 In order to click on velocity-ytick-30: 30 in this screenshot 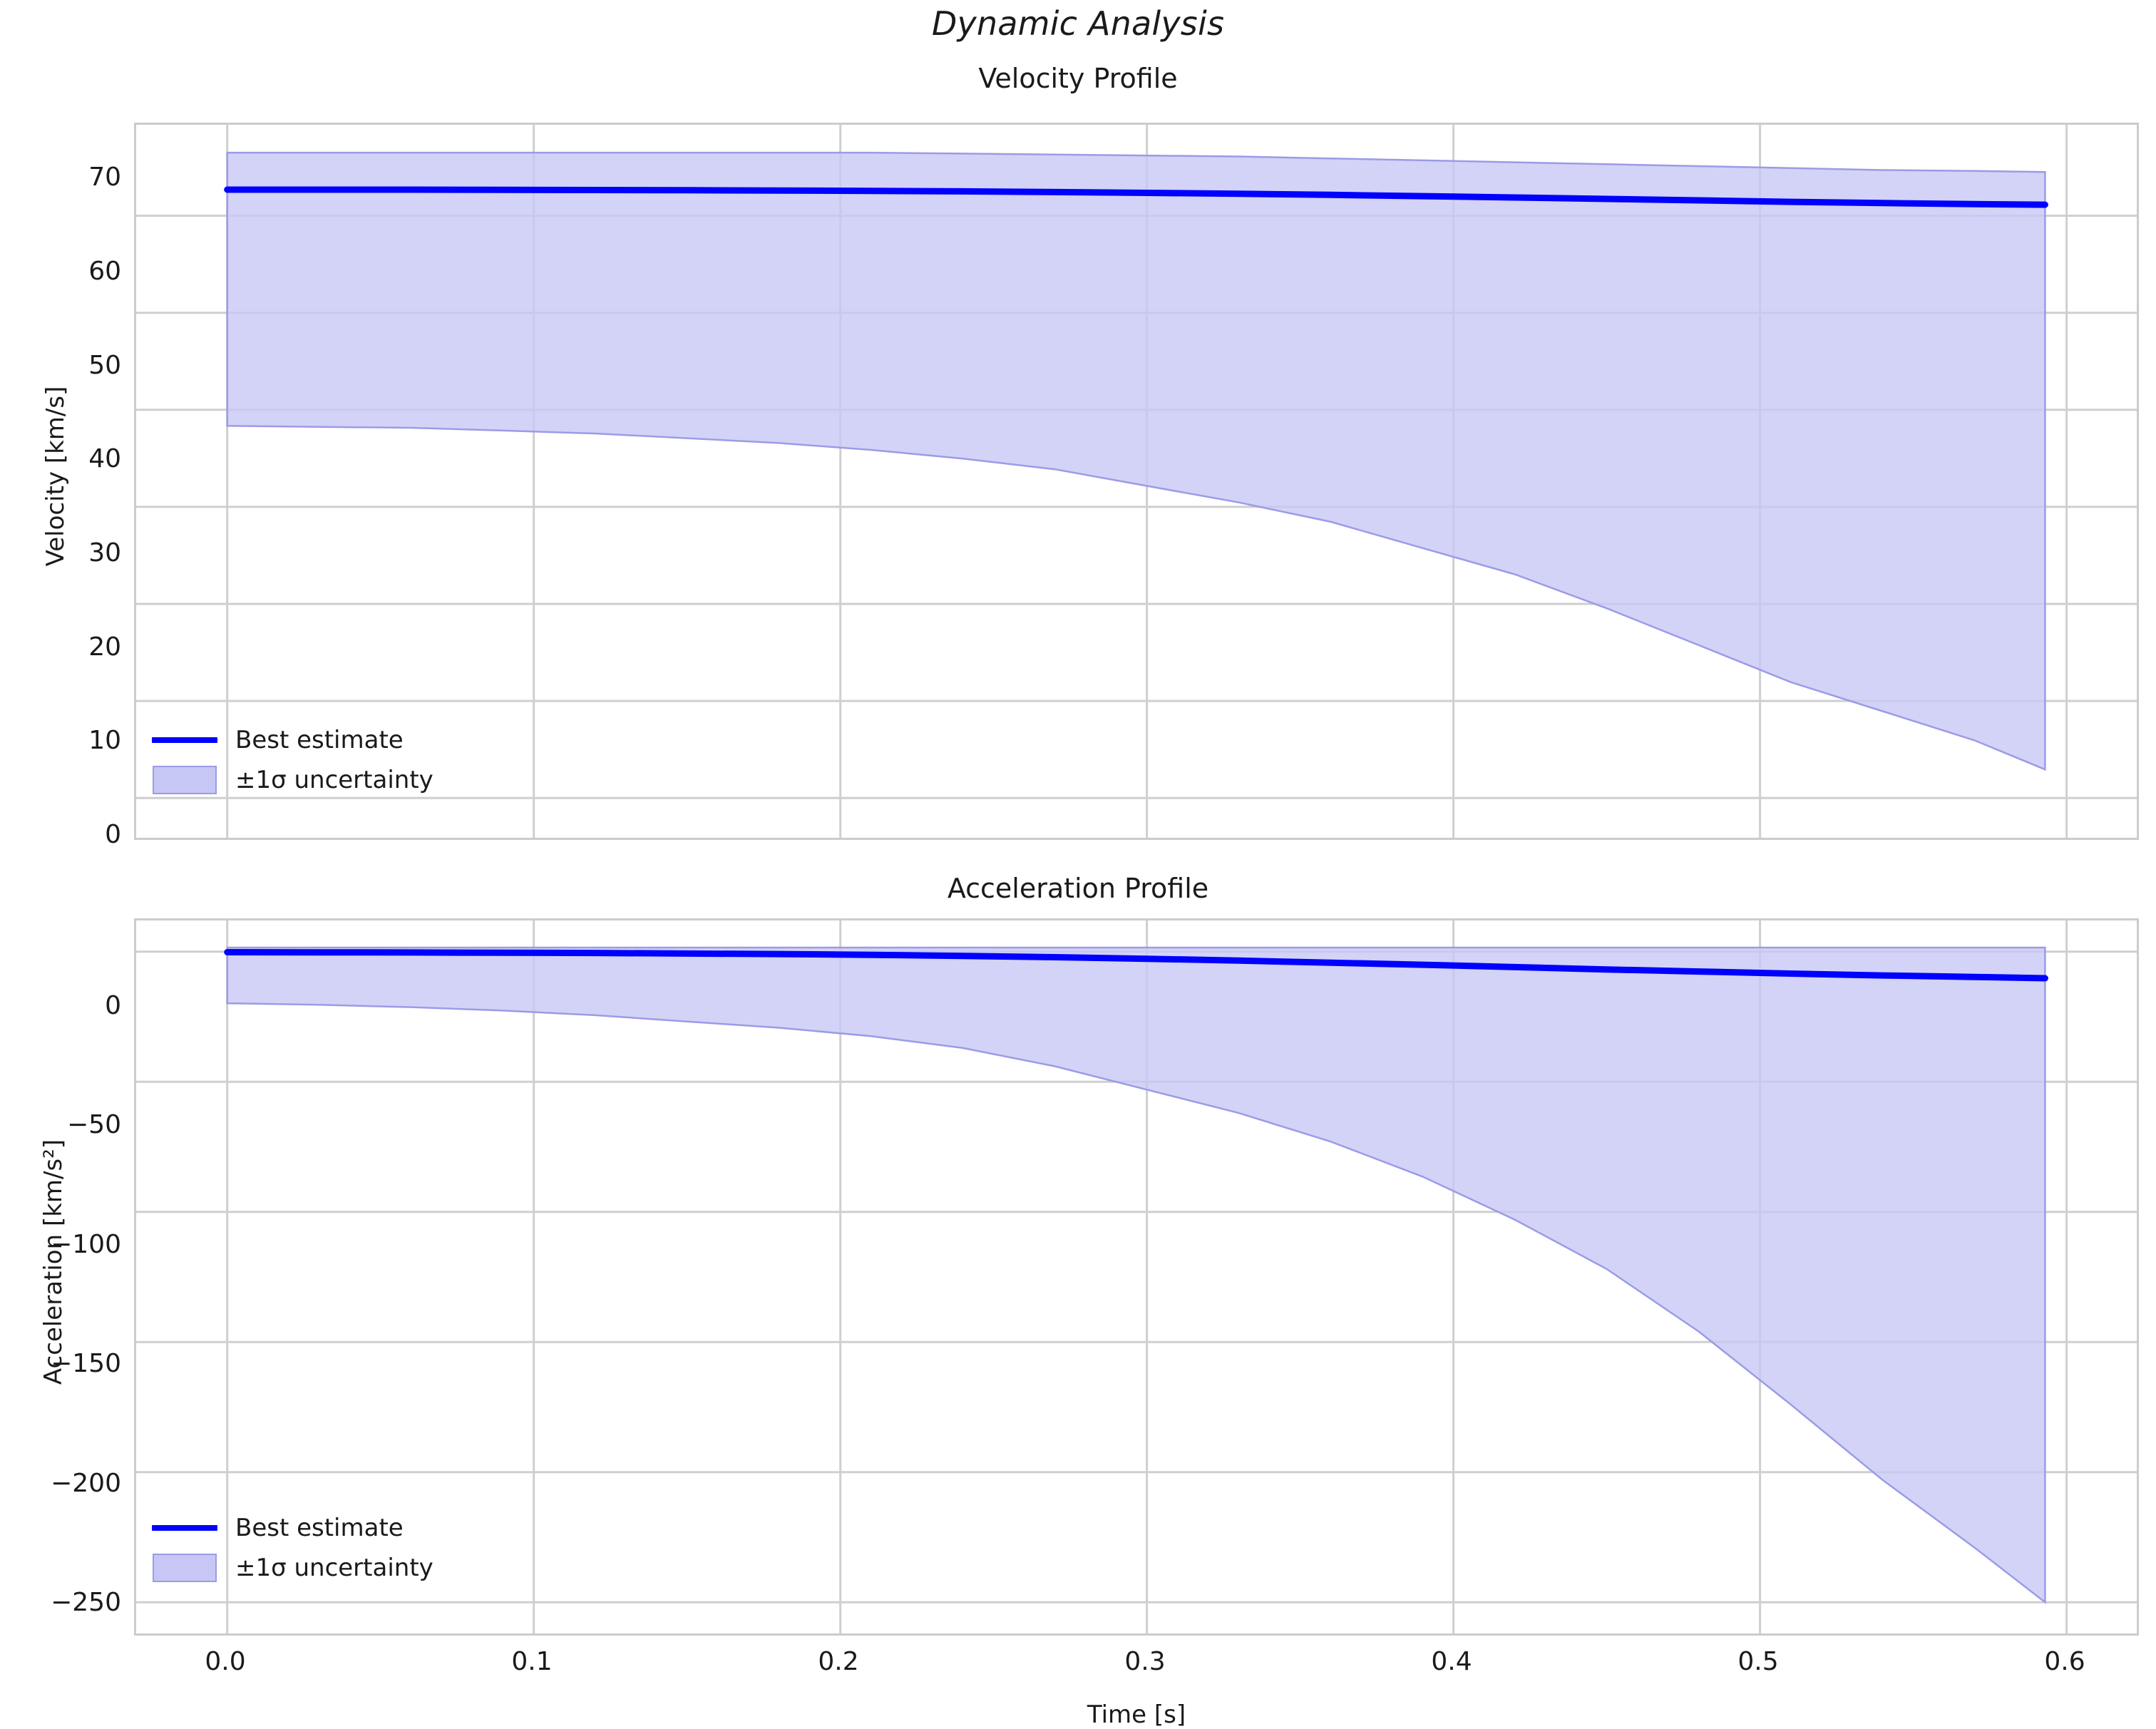, I will do `click(104, 553)`.